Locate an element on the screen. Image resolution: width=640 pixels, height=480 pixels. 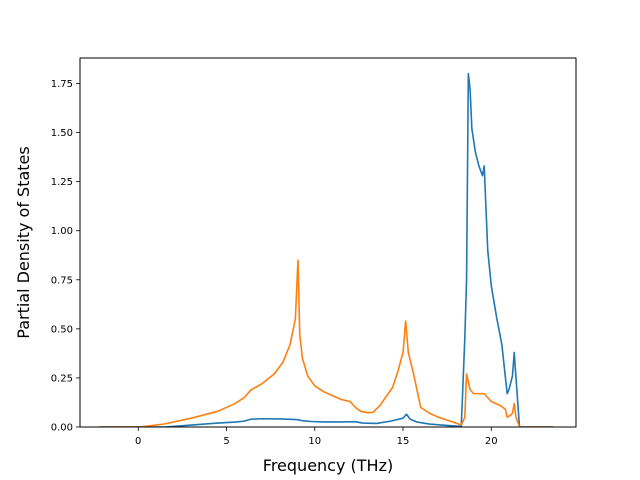
x-axis-ticks: 0 5 10 15 20 is located at coordinates (316, 437).